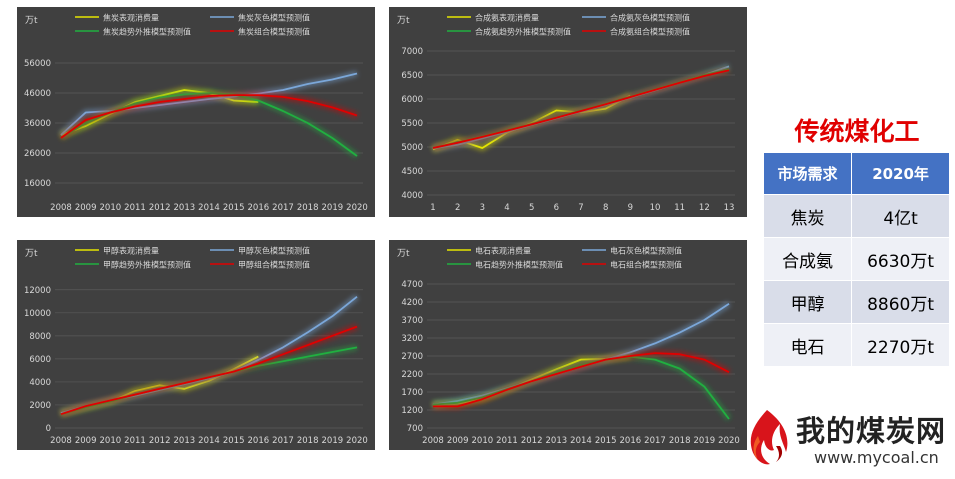  I want to click on y-tick-label: 56000, so click(37, 64).